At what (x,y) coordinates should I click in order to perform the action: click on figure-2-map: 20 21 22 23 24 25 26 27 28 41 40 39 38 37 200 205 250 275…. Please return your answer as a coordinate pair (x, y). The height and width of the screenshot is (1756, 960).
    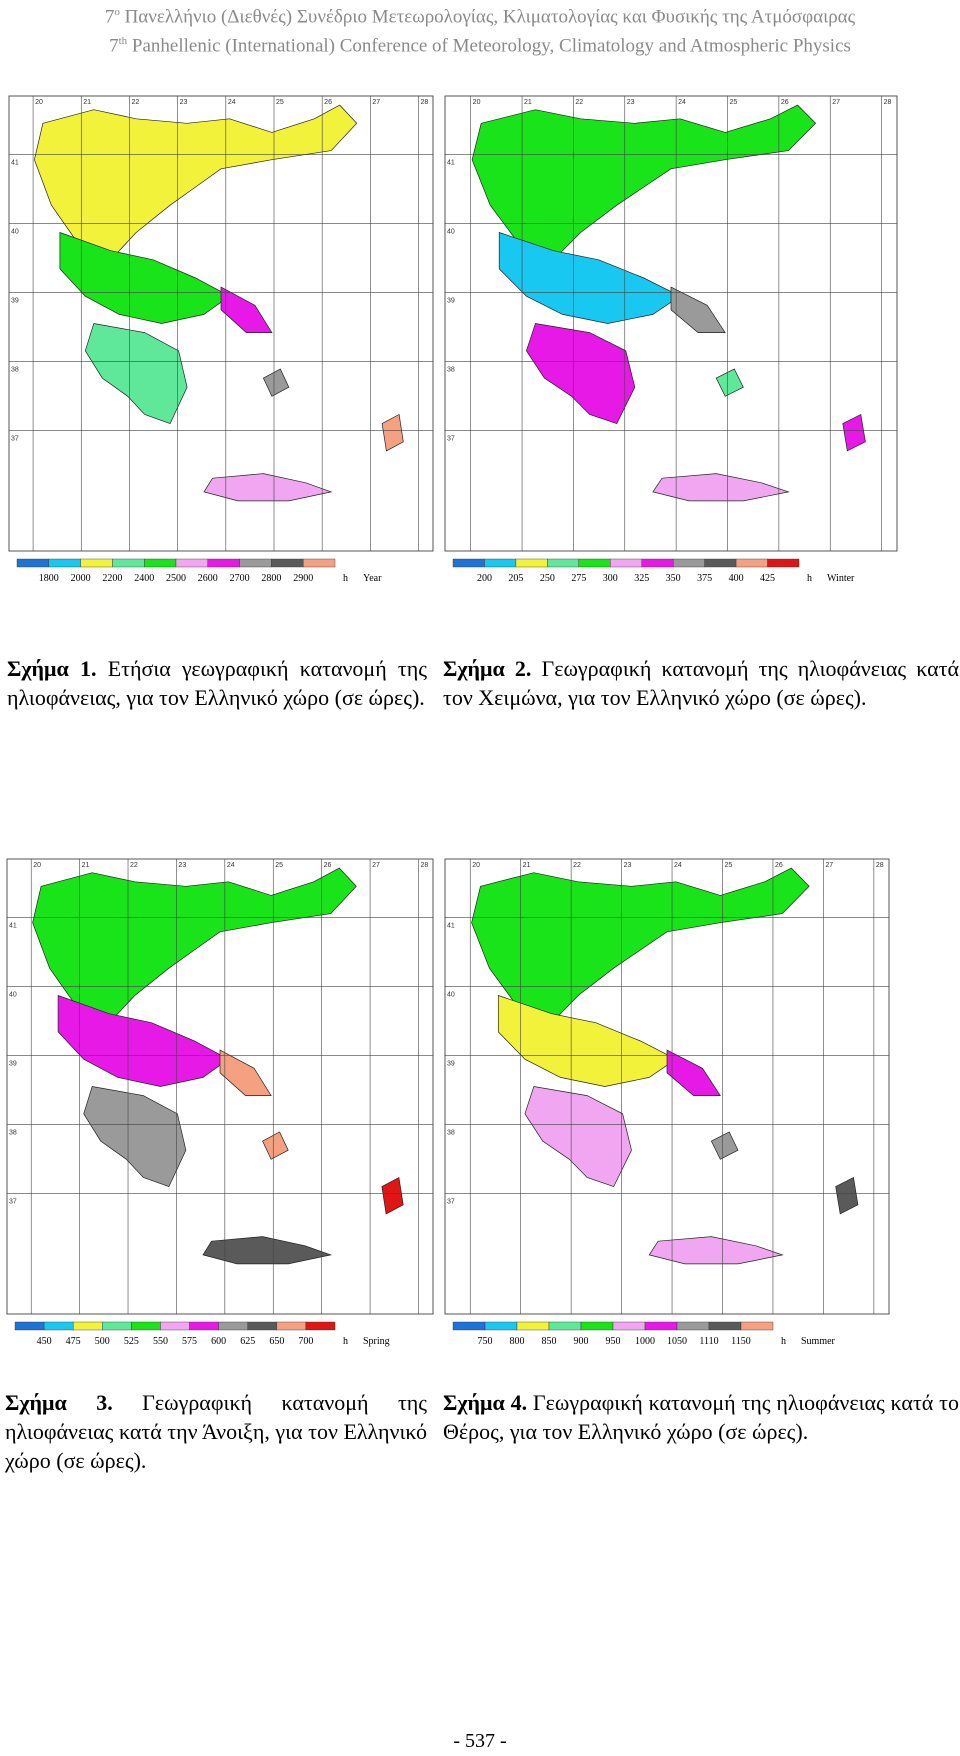
    Looking at the image, I should click on (671, 356).